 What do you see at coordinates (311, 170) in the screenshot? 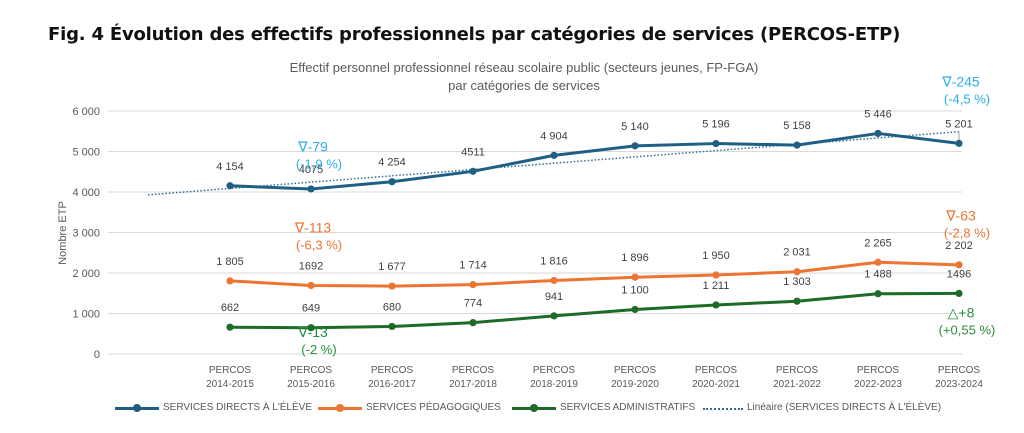
I see `data-label: 4075` at bounding box center [311, 170].